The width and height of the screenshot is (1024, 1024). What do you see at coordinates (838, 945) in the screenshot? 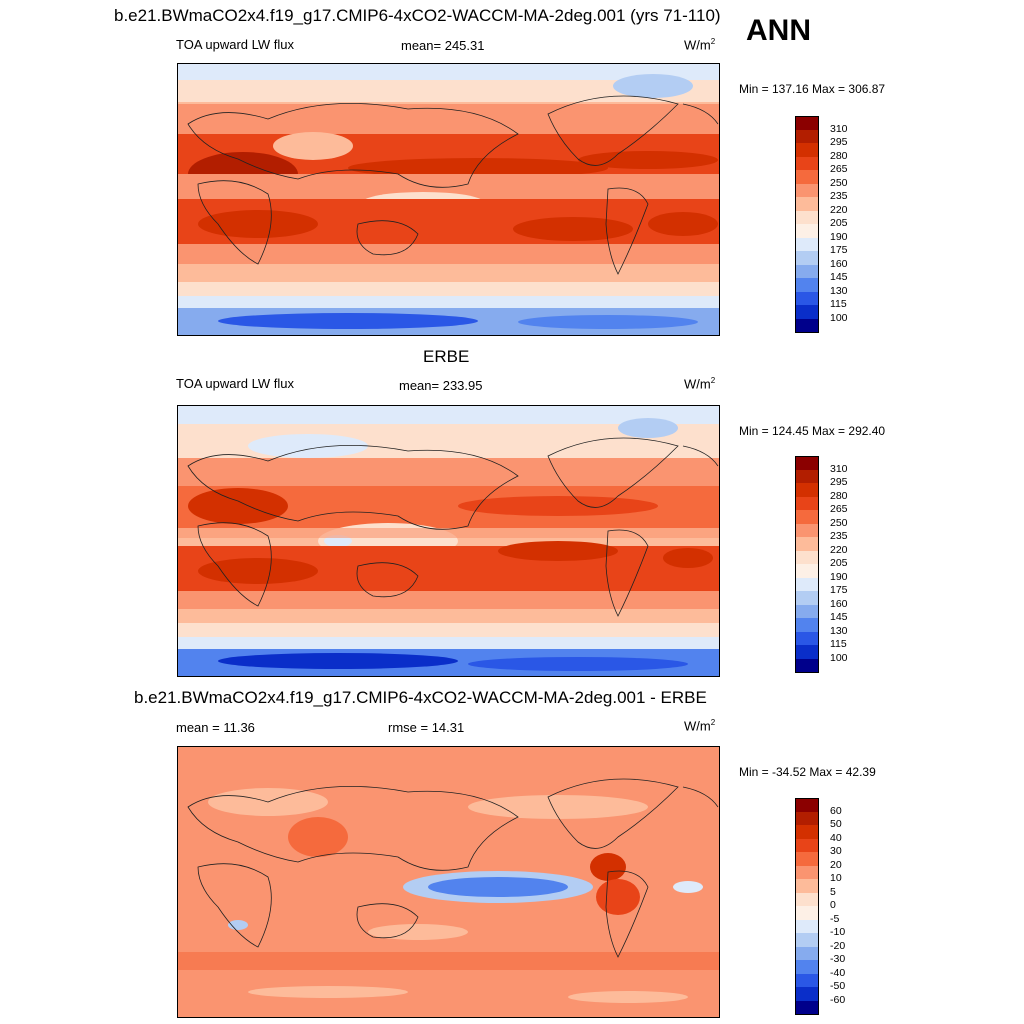
I see `colorbar-level-label: -20` at bounding box center [838, 945].